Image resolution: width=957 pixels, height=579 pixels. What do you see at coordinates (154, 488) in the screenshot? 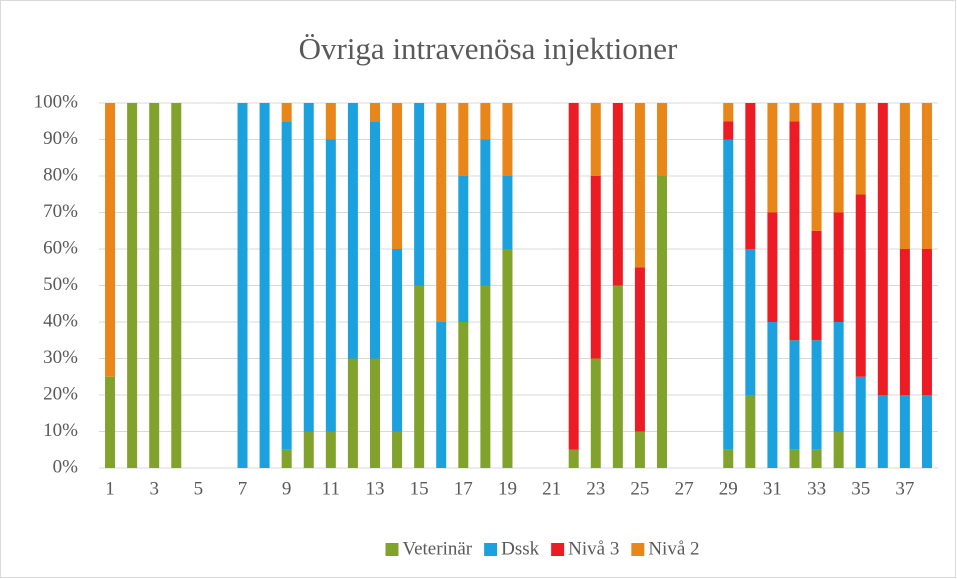
I see `x-tick-label: 3` at bounding box center [154, 488].